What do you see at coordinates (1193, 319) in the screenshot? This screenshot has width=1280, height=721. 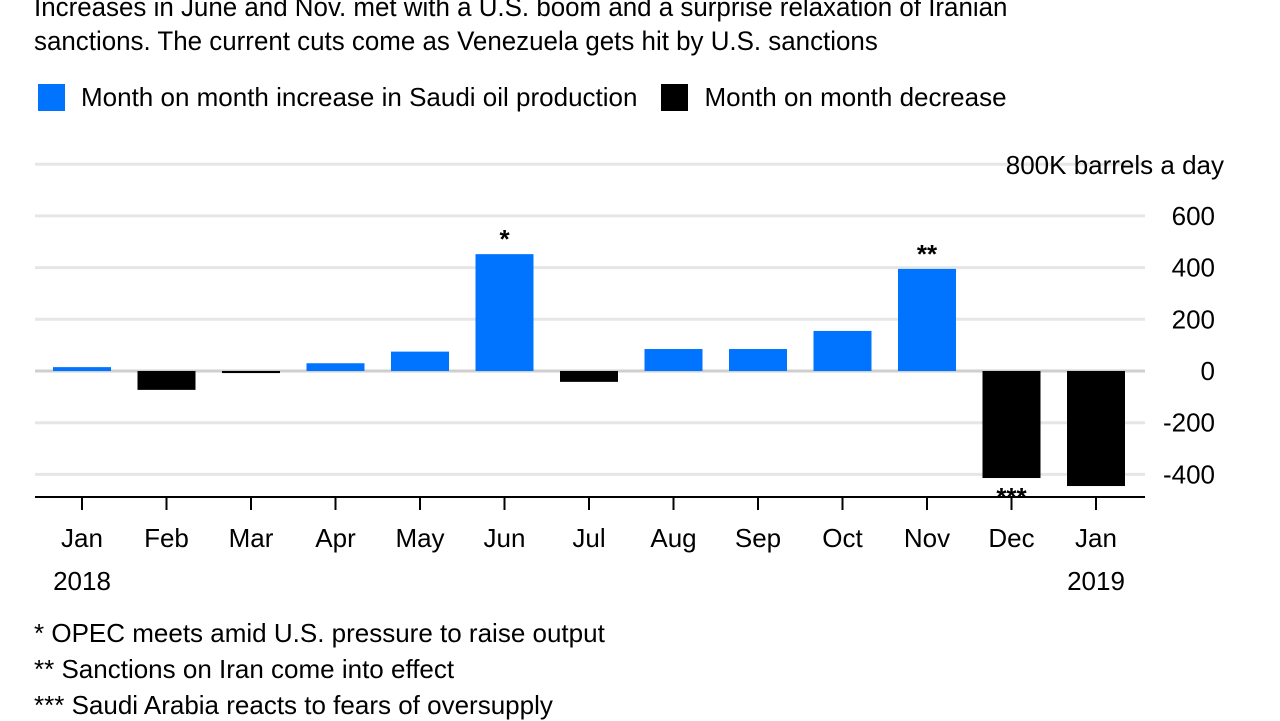 I see `y-tick-label: 200` at bounding box center [1193, 319].